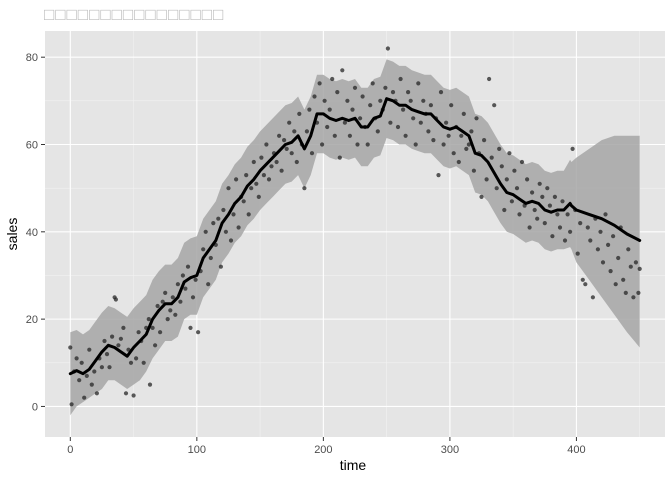 The image size is (672, 480). I want to click on x-tick-label: 400, so click(576, 450).